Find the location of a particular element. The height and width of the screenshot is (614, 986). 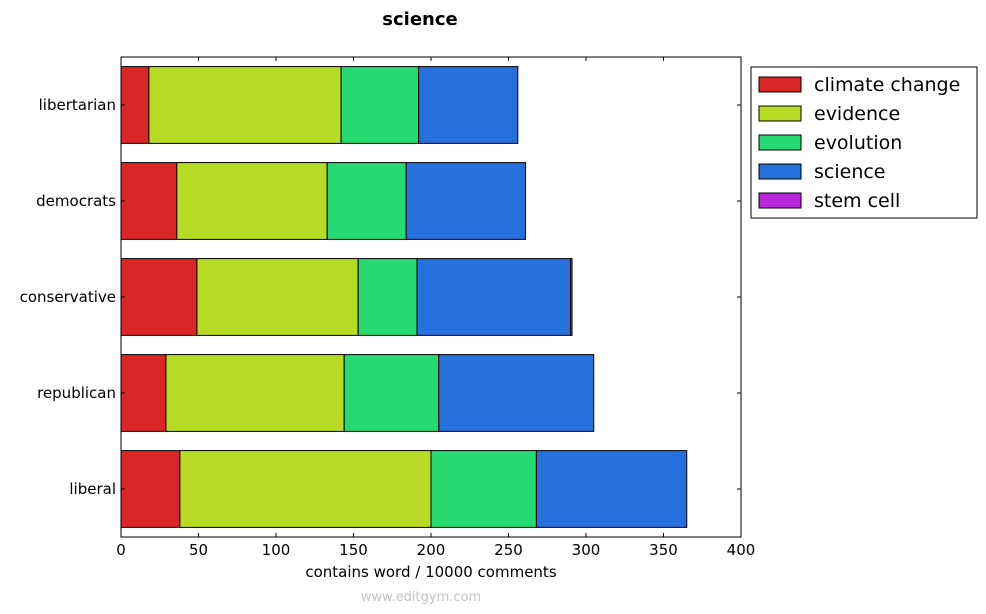

x-tick-label-400: 400 is located at coordinates (741, 550).